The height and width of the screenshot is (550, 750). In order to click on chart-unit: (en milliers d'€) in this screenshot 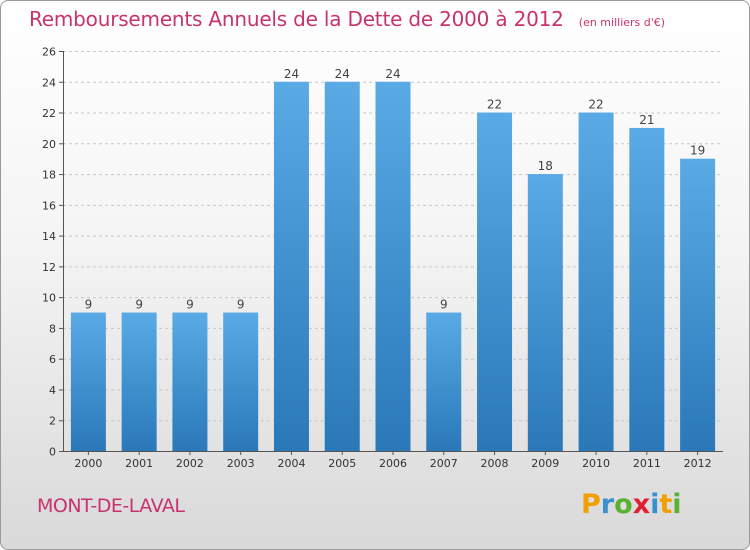, I will do `click(622, 22)`.